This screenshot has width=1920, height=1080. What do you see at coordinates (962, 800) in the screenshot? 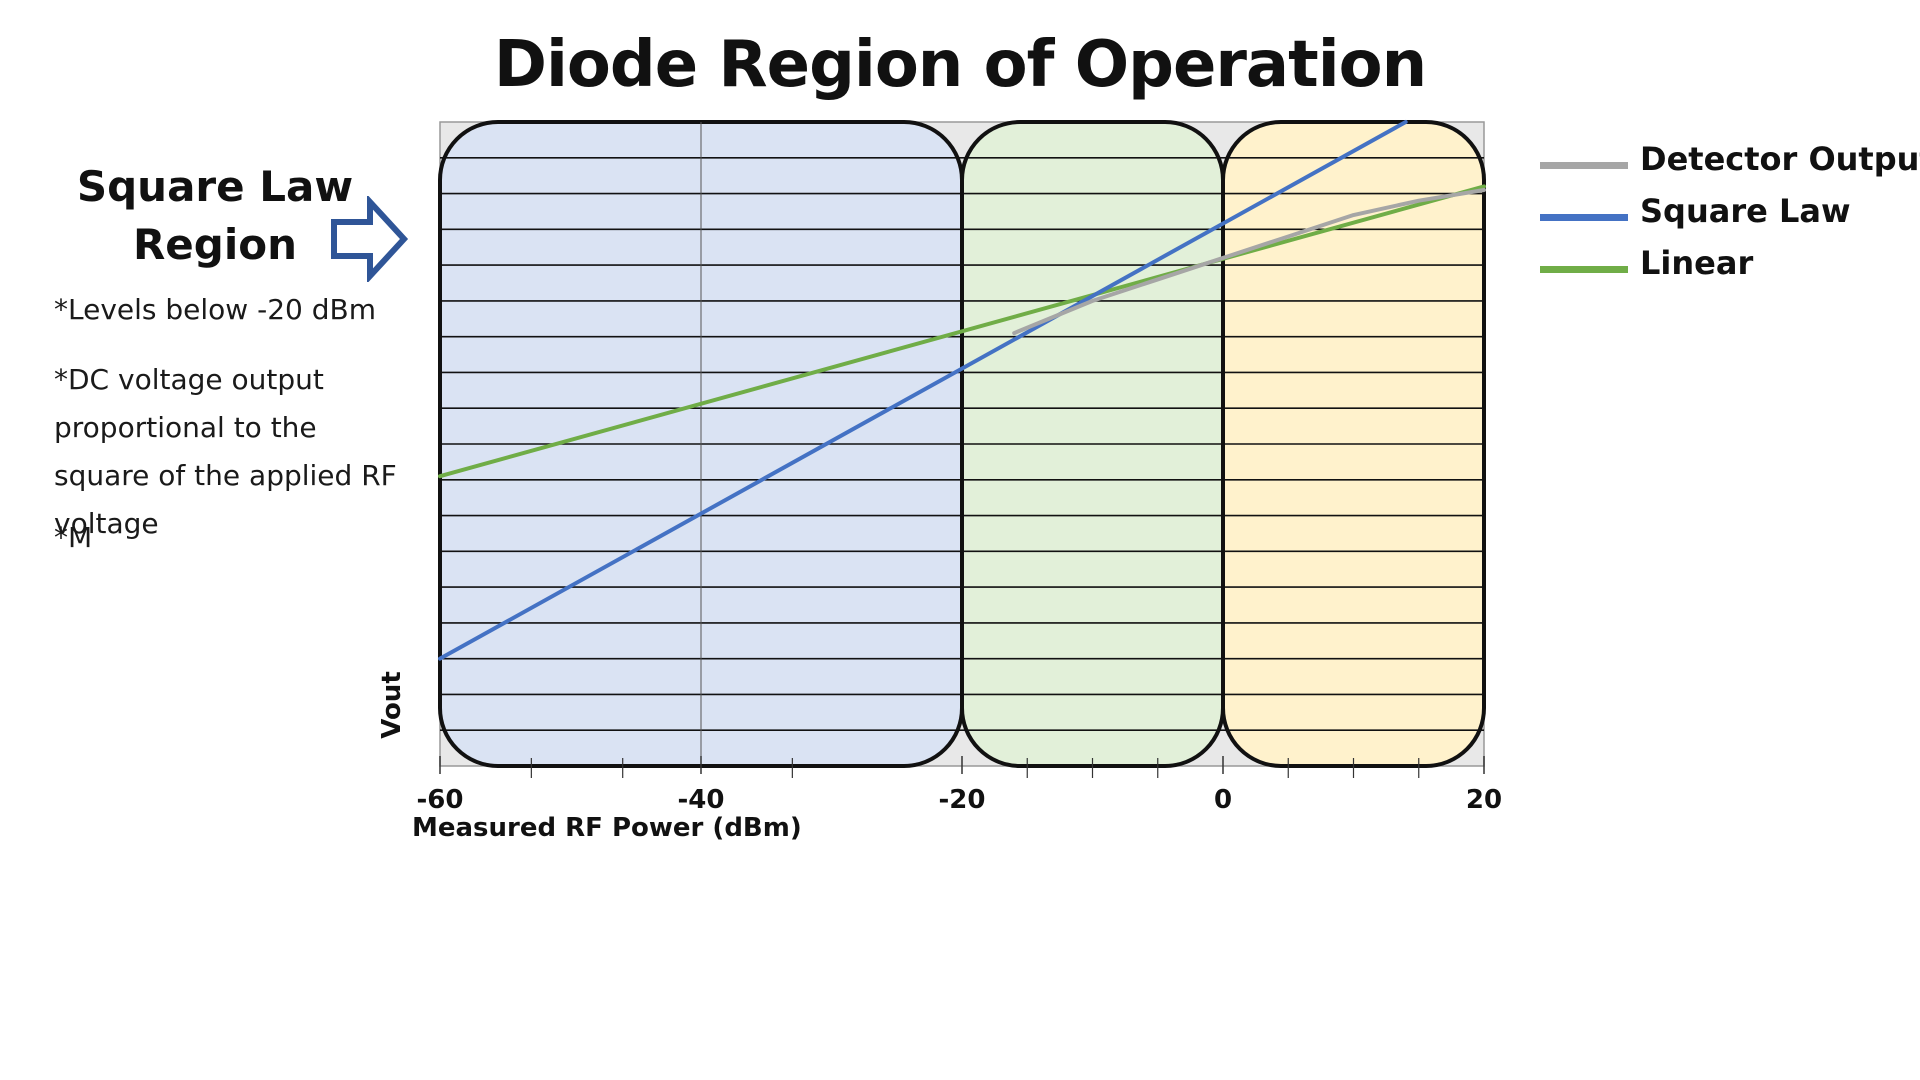
I see `x-tick-label: -20` at bounding box center [962, 800].